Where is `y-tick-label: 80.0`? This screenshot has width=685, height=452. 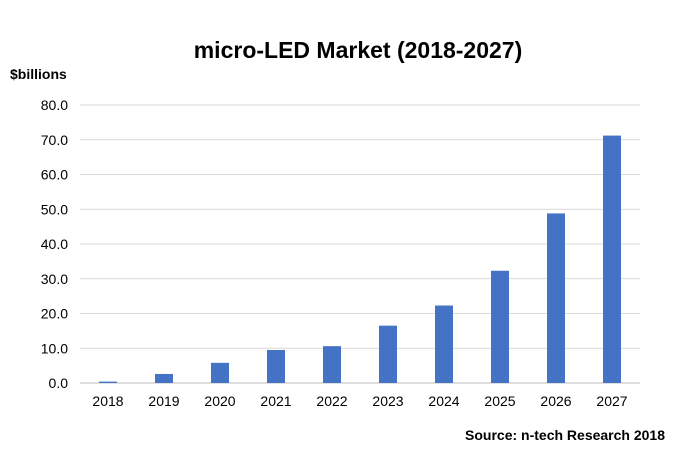 y-tick-label: 80.0 is located at coordinates (54, 105).